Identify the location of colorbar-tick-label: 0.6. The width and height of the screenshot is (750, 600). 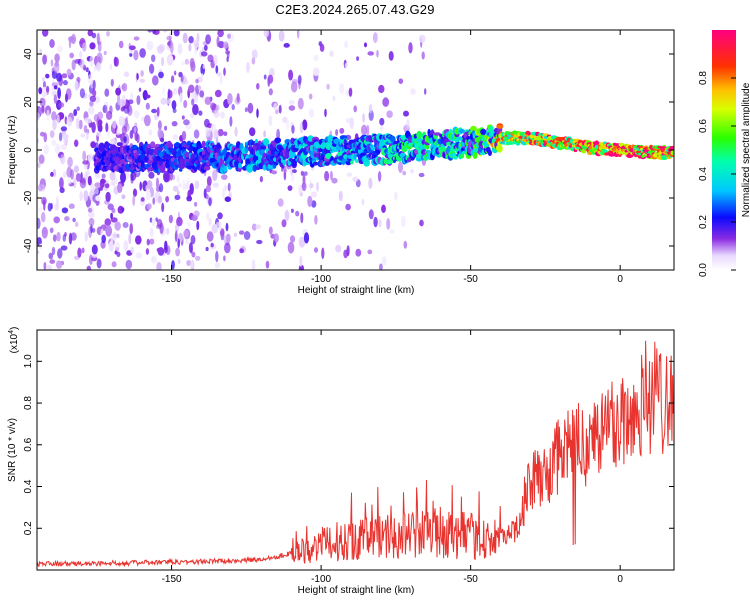
(703, 126).